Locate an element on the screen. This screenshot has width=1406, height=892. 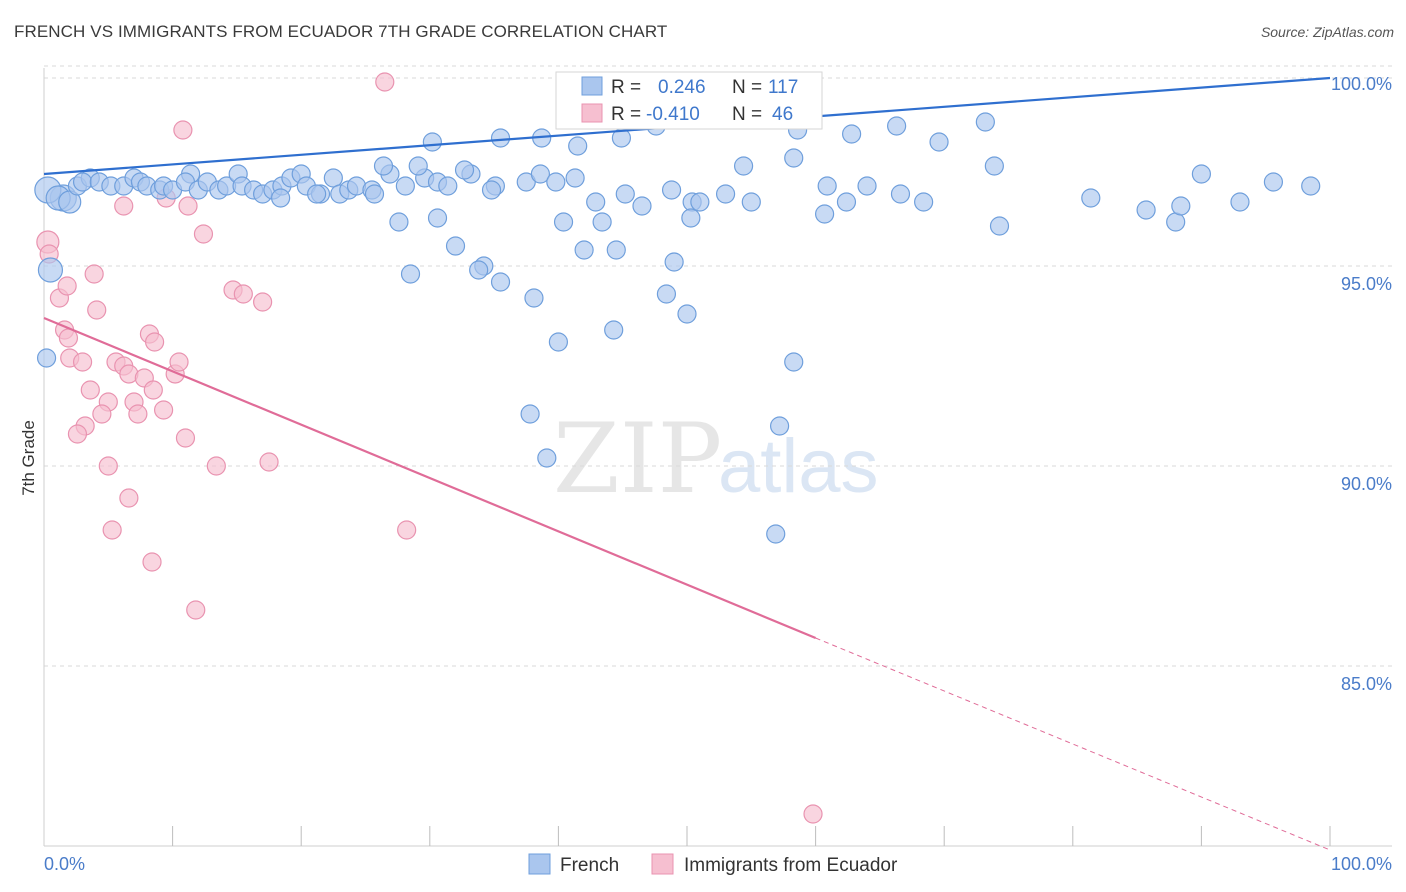
ecuador-trend-extension is located at coordinates (1073, 744).